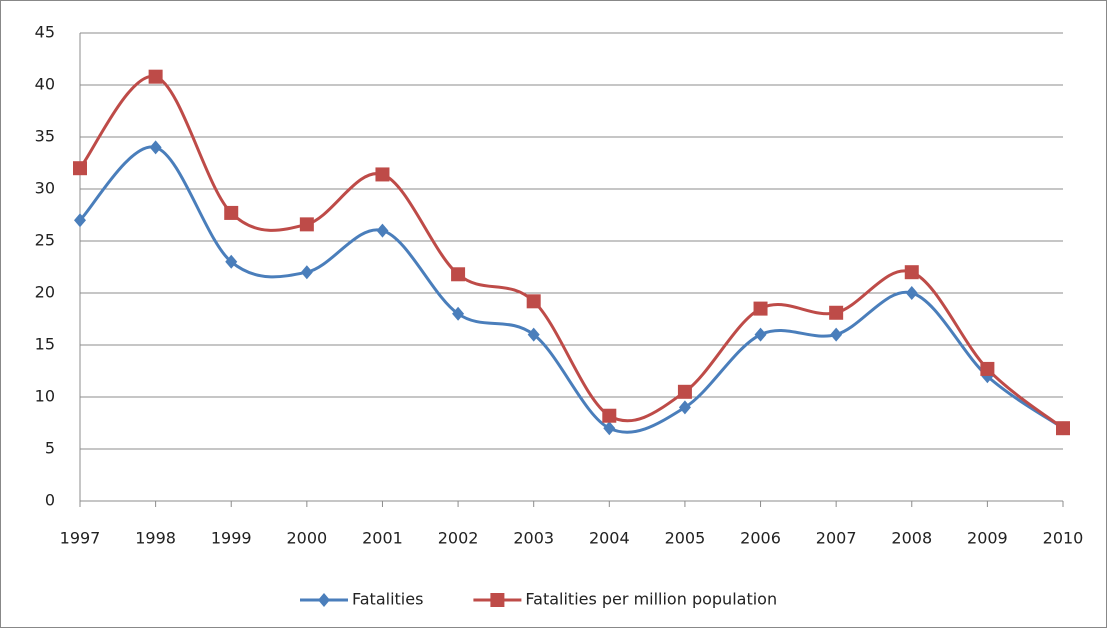 Image resolution: width=1107 pixels, height=628 pixels. I want to click on x-tick-label: 2007, so click(836, 538).